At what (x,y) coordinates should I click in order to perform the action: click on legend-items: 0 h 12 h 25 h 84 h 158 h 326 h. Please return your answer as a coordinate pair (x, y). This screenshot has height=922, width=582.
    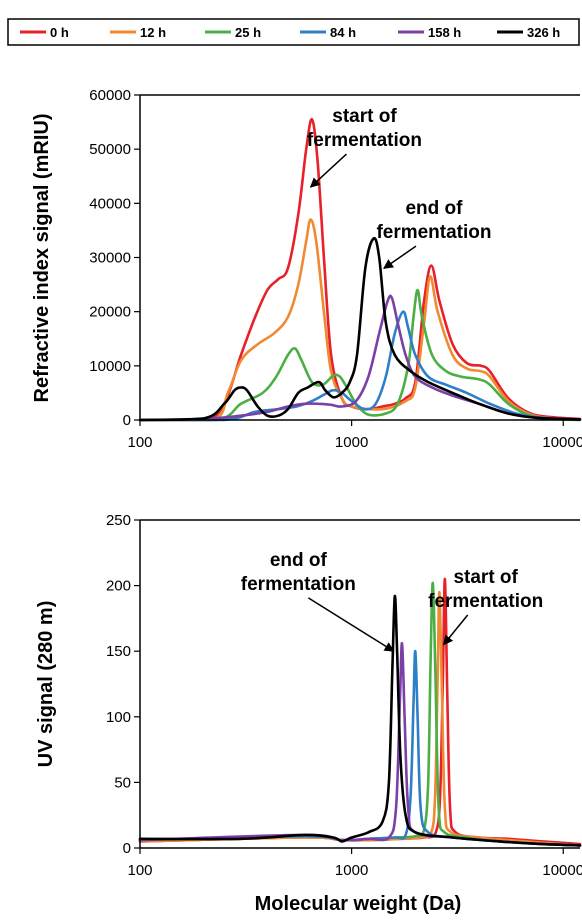
    Looking at the image, I should click on (290, 32).